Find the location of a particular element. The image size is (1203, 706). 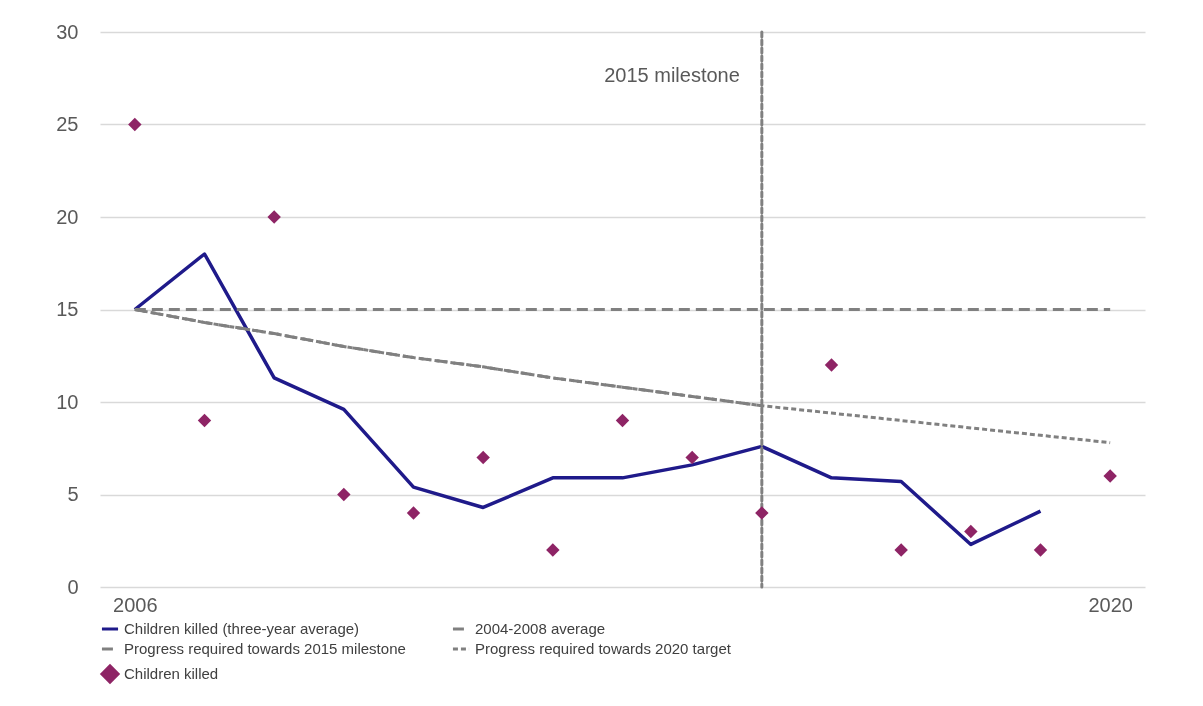

y-tick-label: 25 is located at coordinates (67, 124).